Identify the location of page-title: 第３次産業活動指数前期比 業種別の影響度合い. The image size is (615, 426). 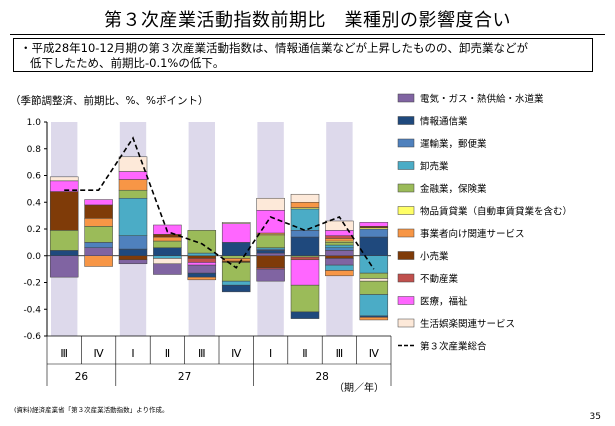
(307, 20).